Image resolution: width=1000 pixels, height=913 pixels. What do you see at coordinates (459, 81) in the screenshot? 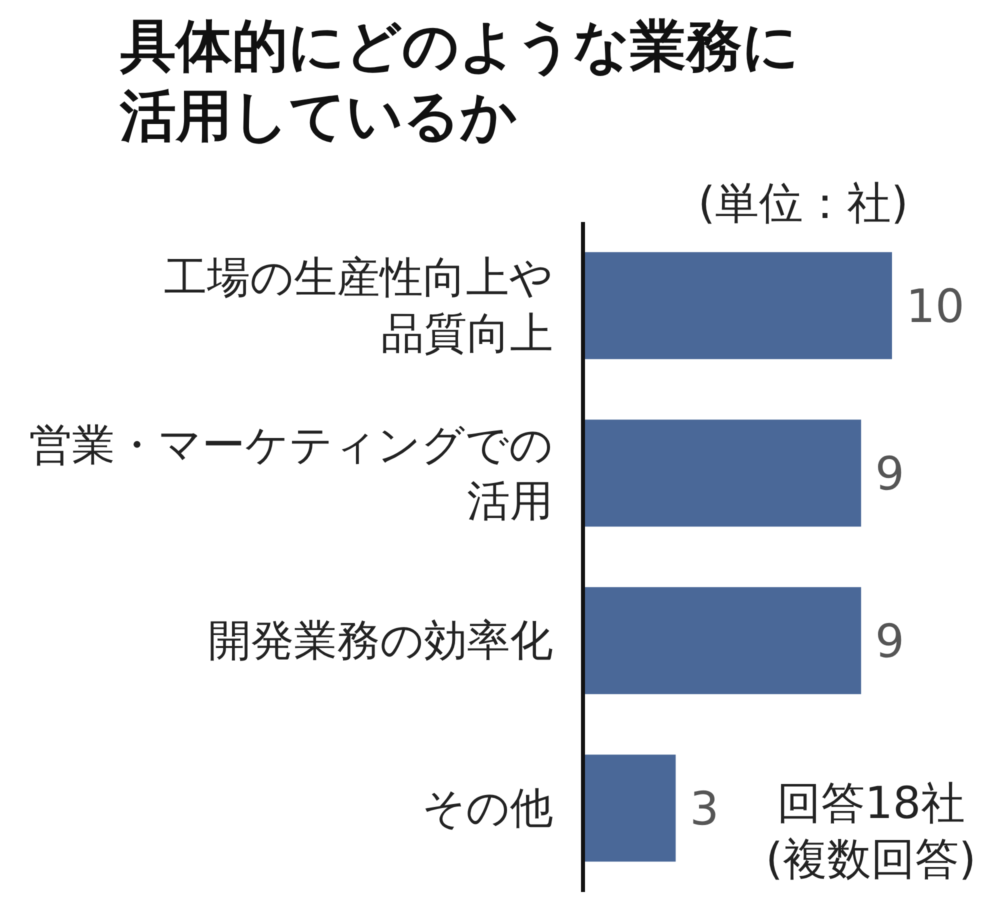
I see `chart-title: 具体的にどのような業務に活用しているか` at bounding box center [459, 81].